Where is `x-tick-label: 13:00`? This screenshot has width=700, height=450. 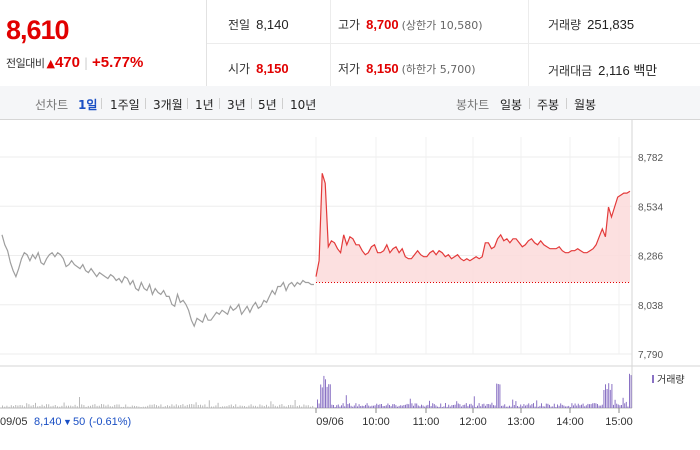 x-tick-label: 13:00 is located at coordinates (521, 422).